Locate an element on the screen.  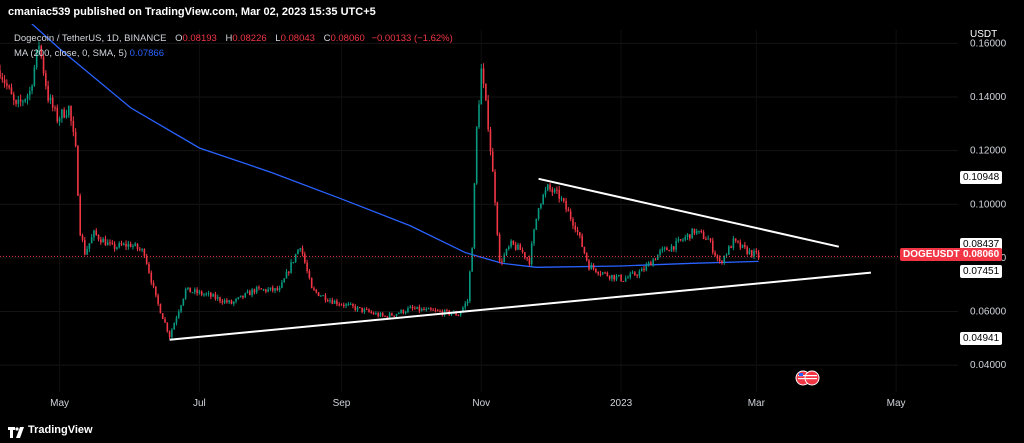
trendline-lower is located at coordinates (520, 306).